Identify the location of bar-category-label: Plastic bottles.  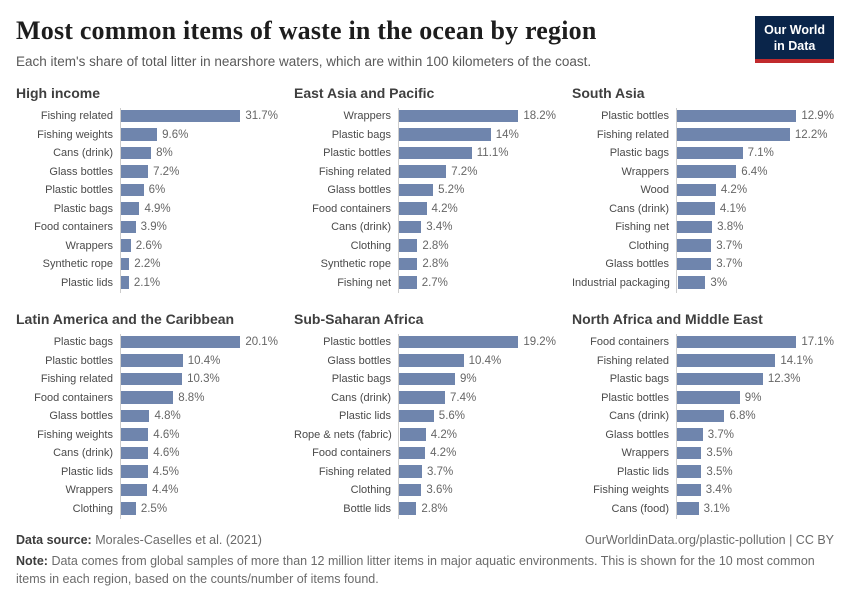
(79, 190).